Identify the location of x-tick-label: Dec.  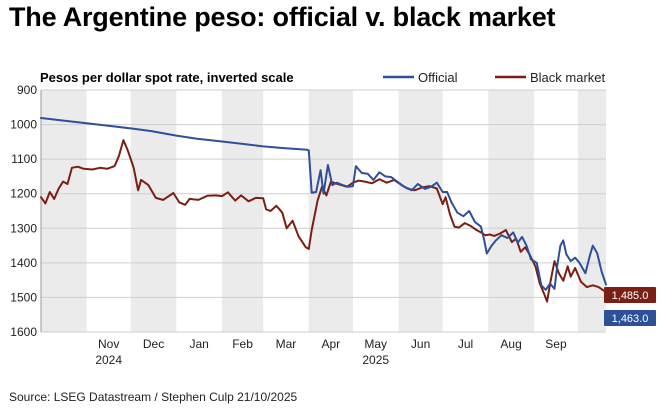
(153, 344).